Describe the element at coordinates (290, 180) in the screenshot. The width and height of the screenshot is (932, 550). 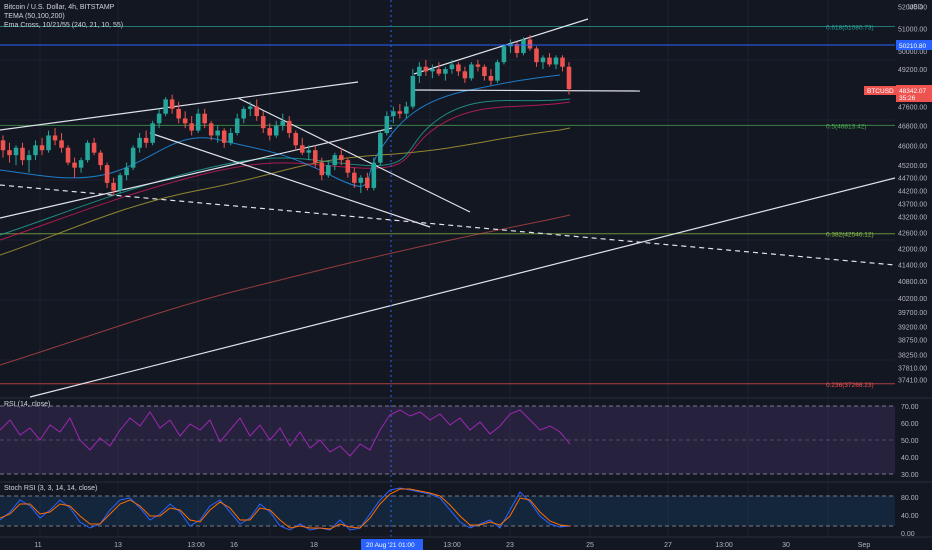
I see `falling-wedge-lower` at that location.